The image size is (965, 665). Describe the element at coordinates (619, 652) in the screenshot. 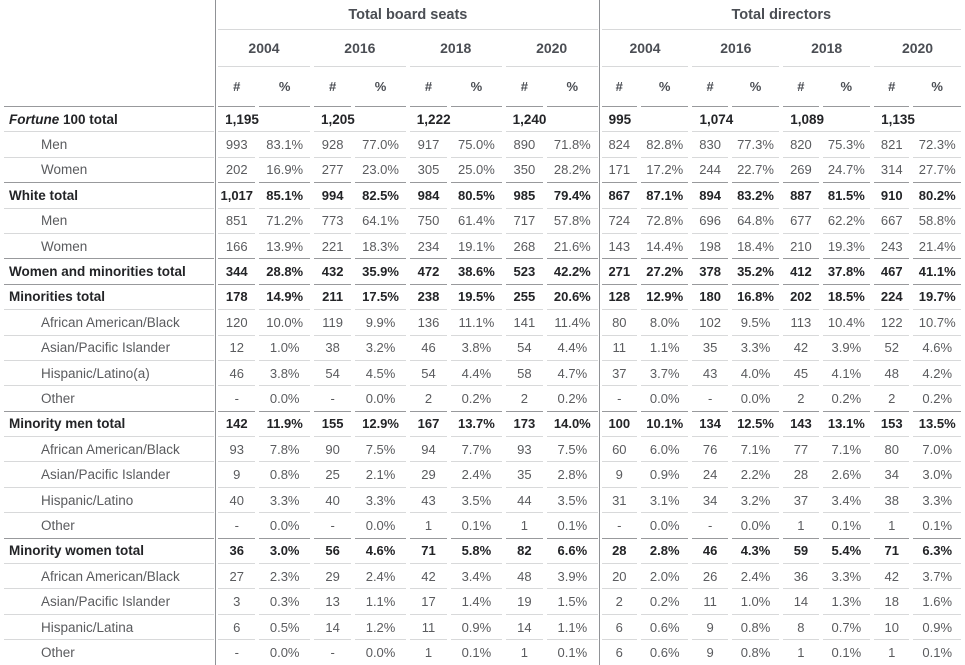

I see `count-cell: 6` at that location.